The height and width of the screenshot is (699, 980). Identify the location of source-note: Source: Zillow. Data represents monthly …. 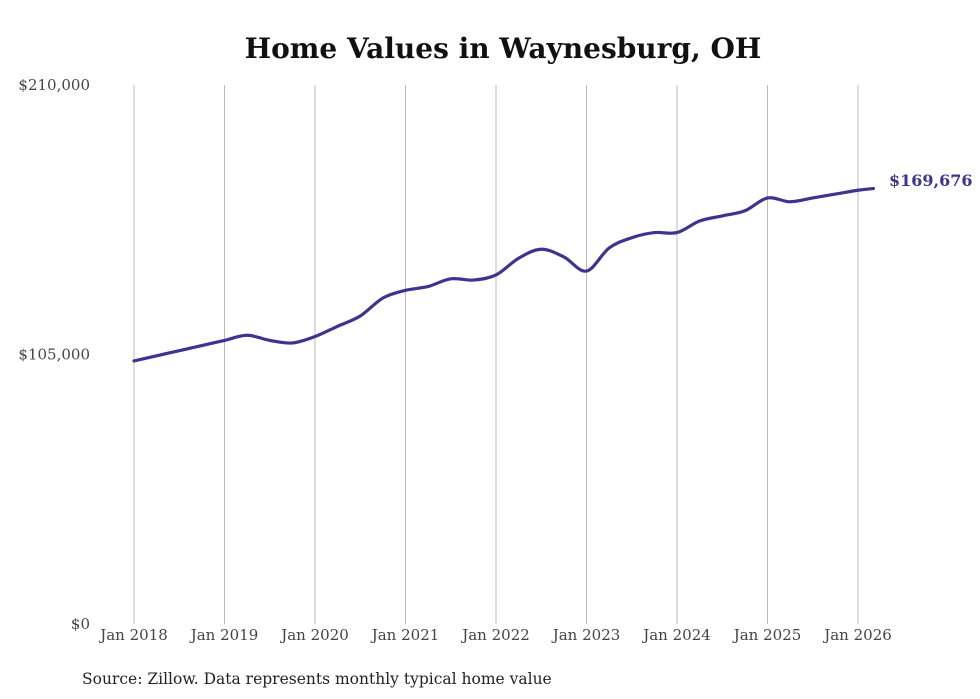
(317, 679).